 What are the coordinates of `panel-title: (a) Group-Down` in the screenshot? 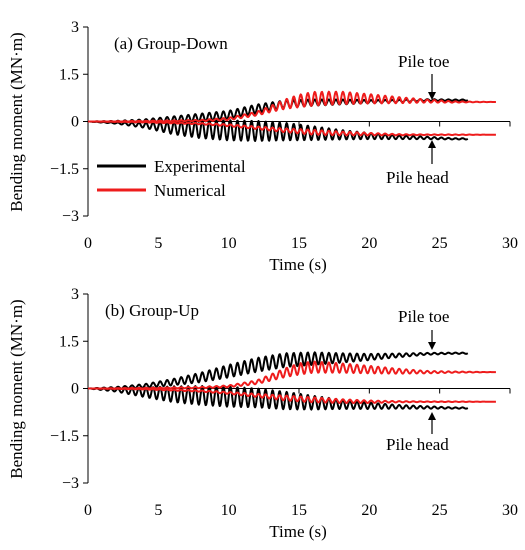 It's located at (171, 43).